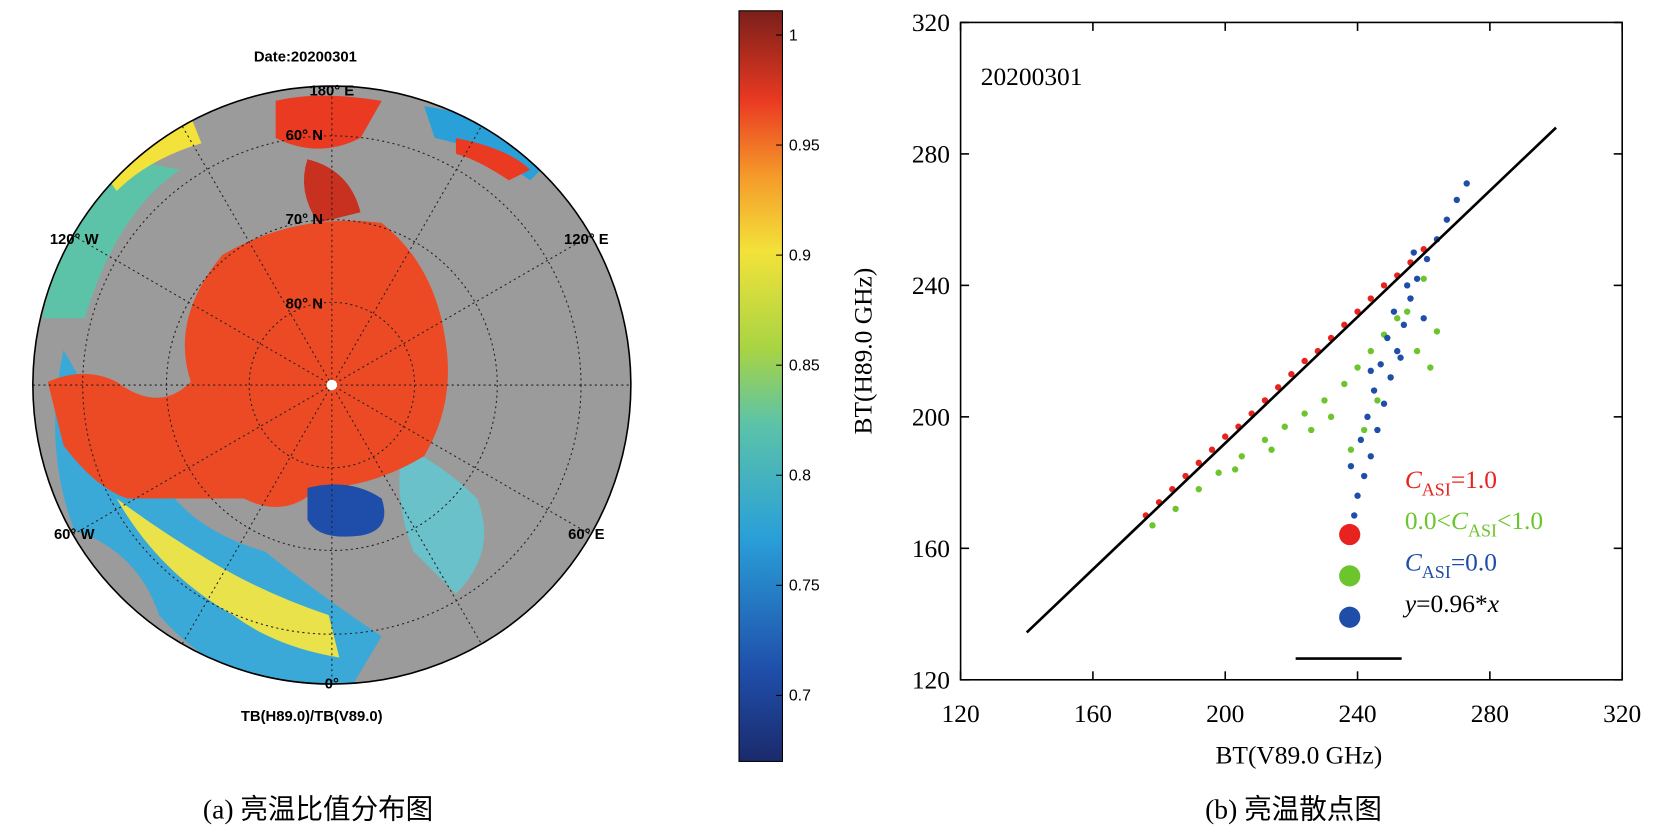 The width and height of the screenshot is (1654, 839). Describe the element at coordinates (800, 255) in the screenshot. I see `colorbar-tick-label: 0.9` at that location.